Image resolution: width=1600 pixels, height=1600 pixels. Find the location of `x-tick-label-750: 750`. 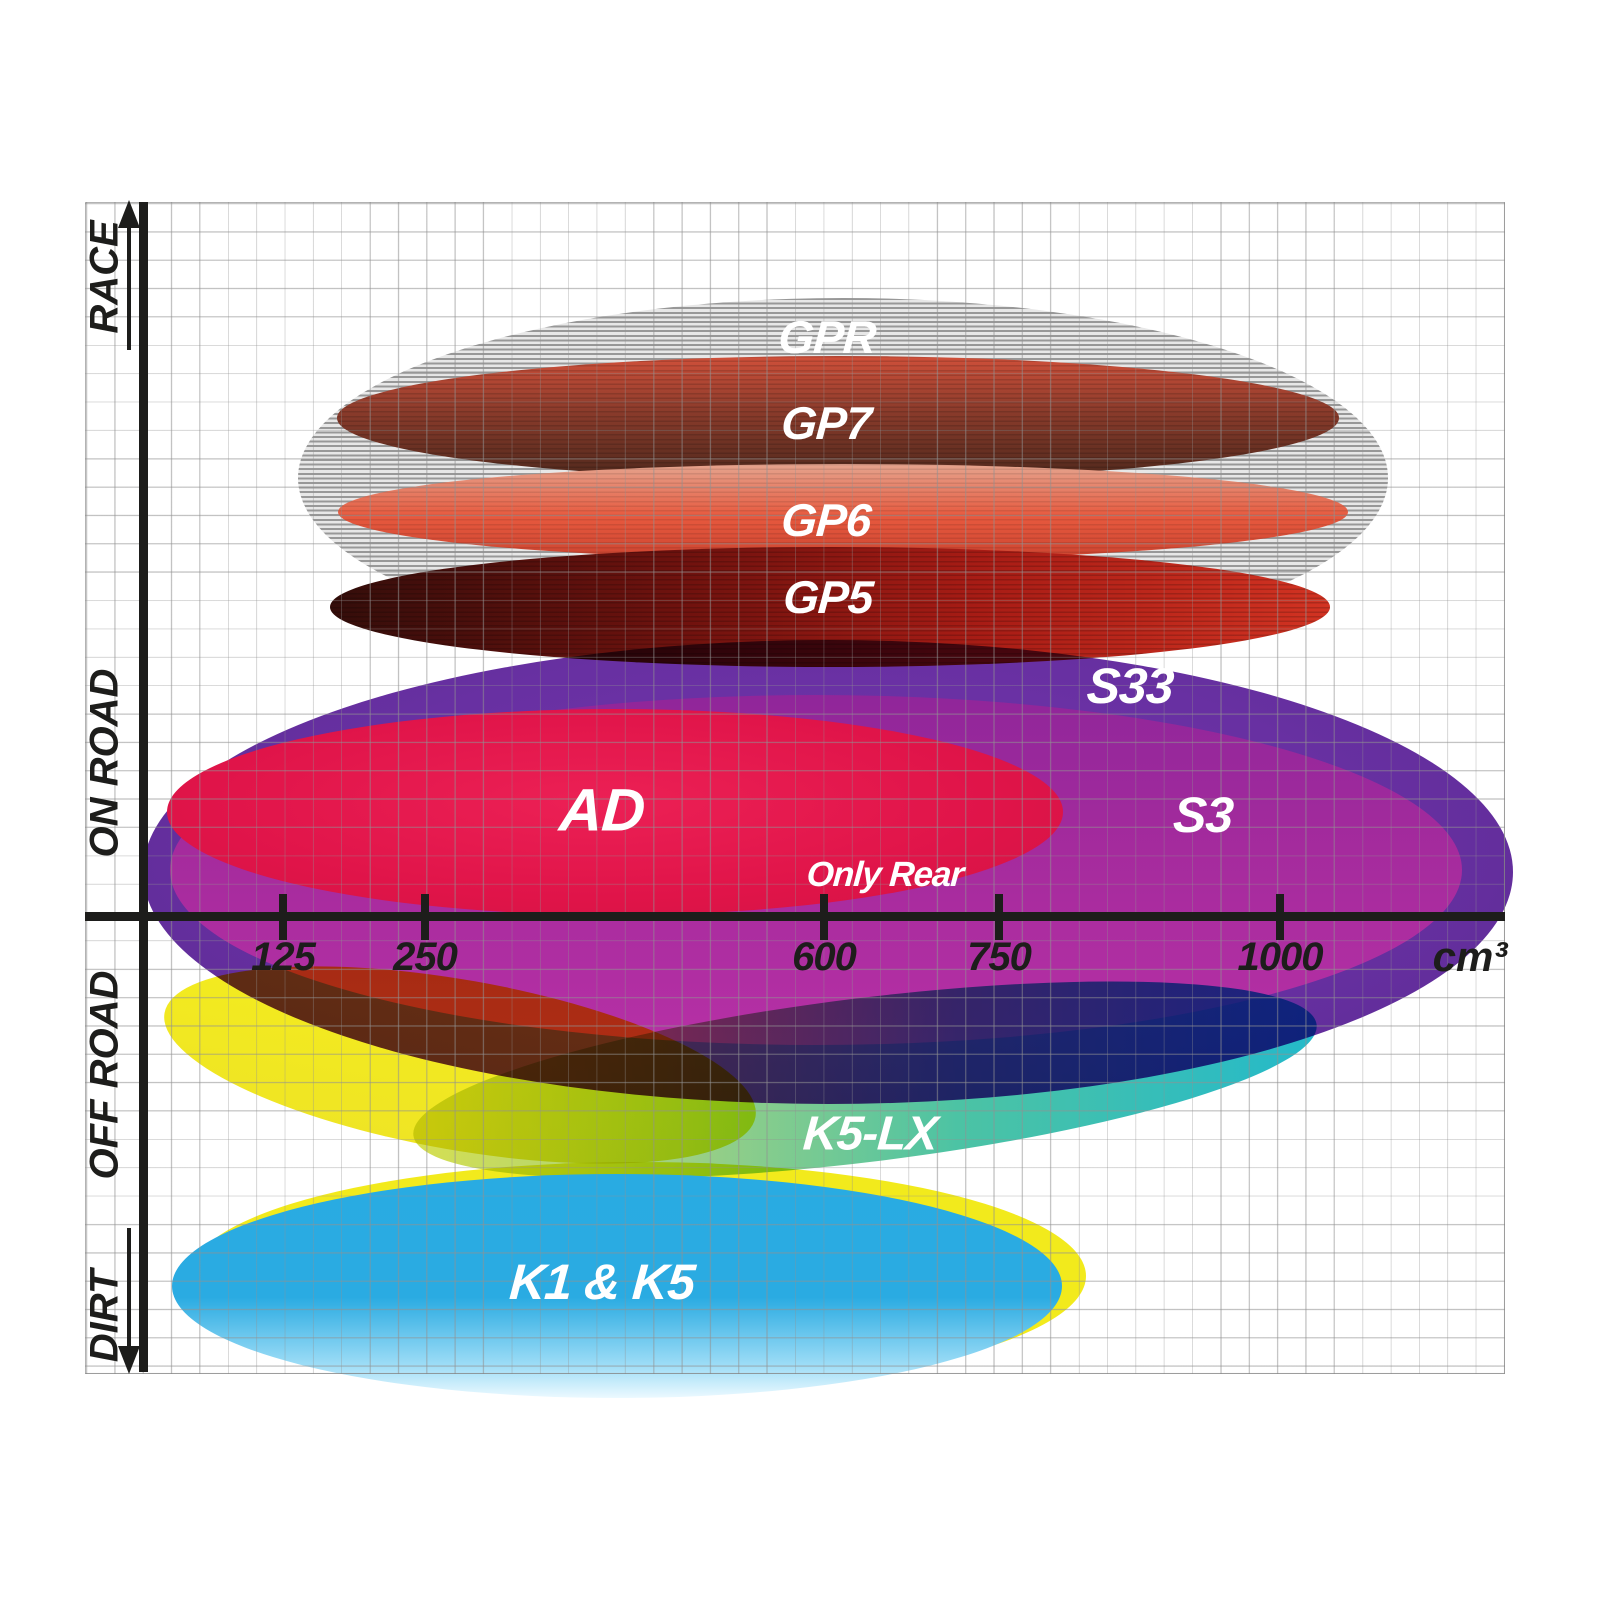

x-tick-label-750: 750 is located at coordinates (999, 957).